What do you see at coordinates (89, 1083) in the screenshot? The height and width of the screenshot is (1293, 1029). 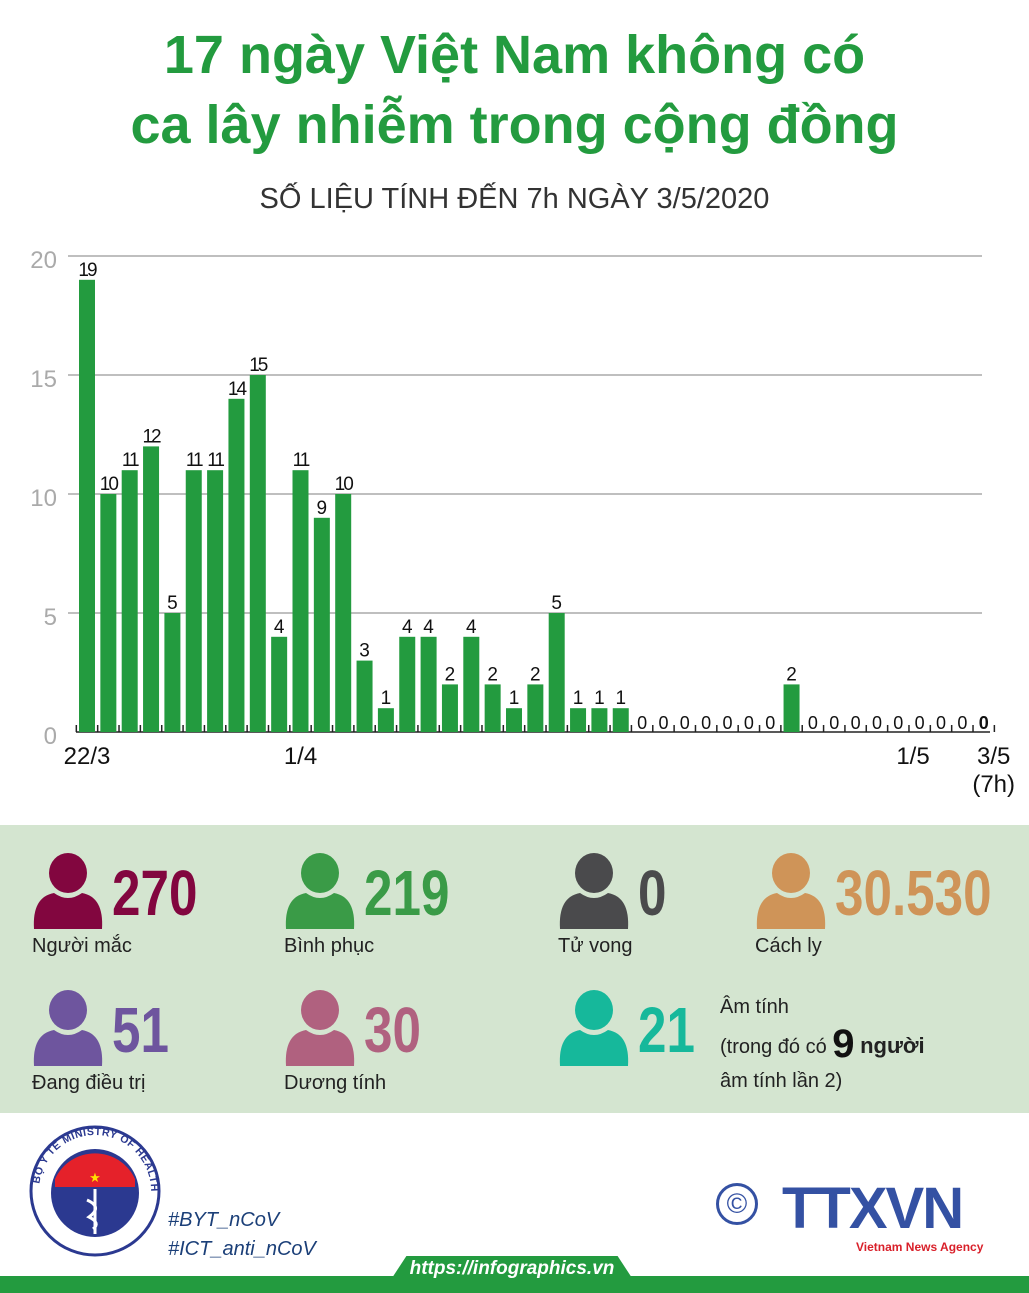 I see `stat-label: Đang điều trị` at bounding box center [89, 1083].